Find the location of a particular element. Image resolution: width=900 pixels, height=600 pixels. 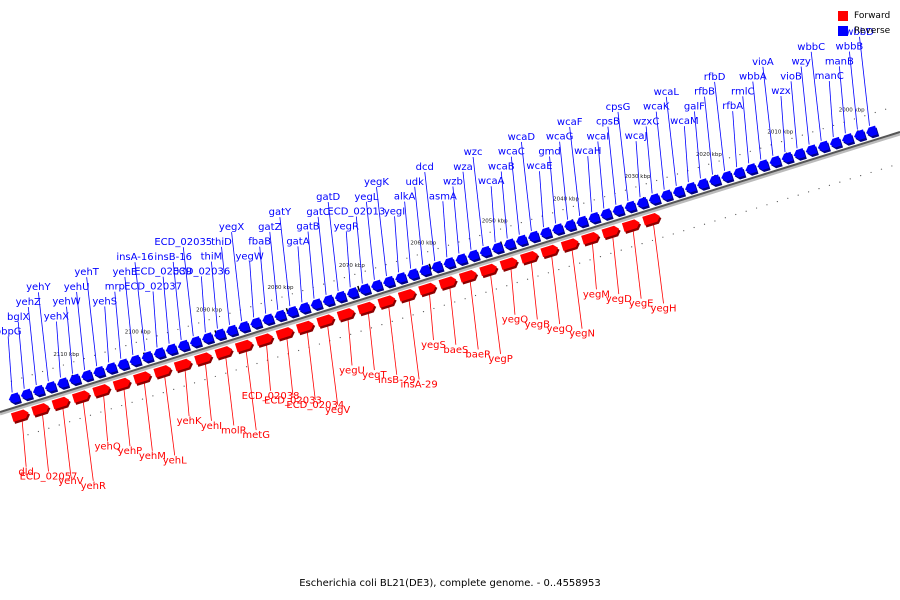

gene-label-wzxc: wzxC is located at coordinates (646, 121).